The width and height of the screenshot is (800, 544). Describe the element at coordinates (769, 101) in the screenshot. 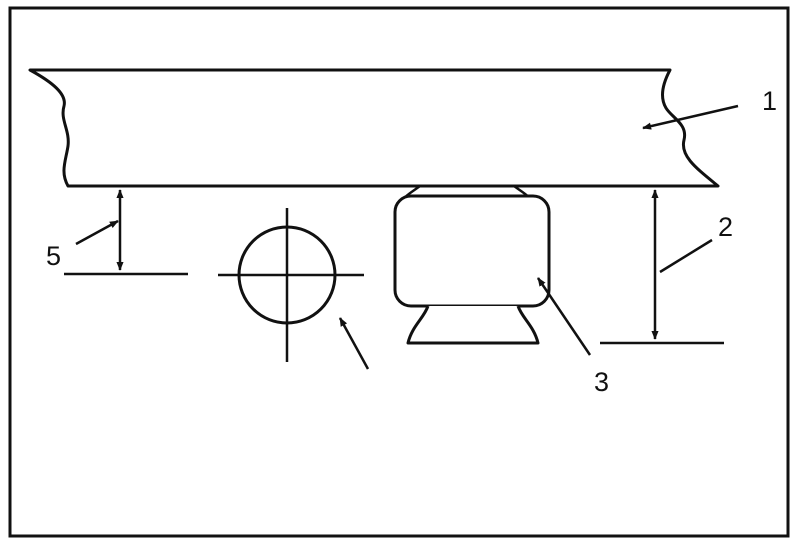

I see `callout-1: 1` at that location.